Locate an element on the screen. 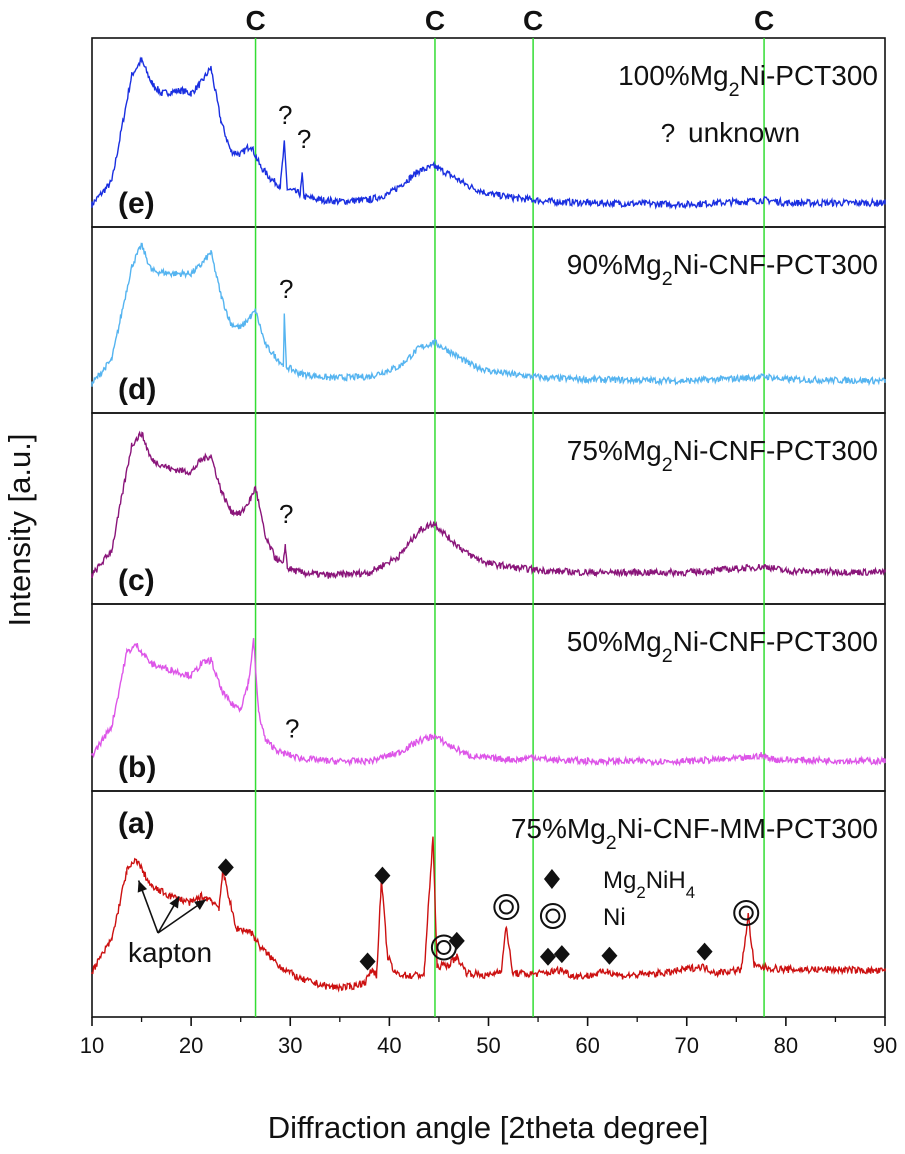 The image size is (905, 1154). unknown-legend-glyph: ? is located at coordinates (668, 133).